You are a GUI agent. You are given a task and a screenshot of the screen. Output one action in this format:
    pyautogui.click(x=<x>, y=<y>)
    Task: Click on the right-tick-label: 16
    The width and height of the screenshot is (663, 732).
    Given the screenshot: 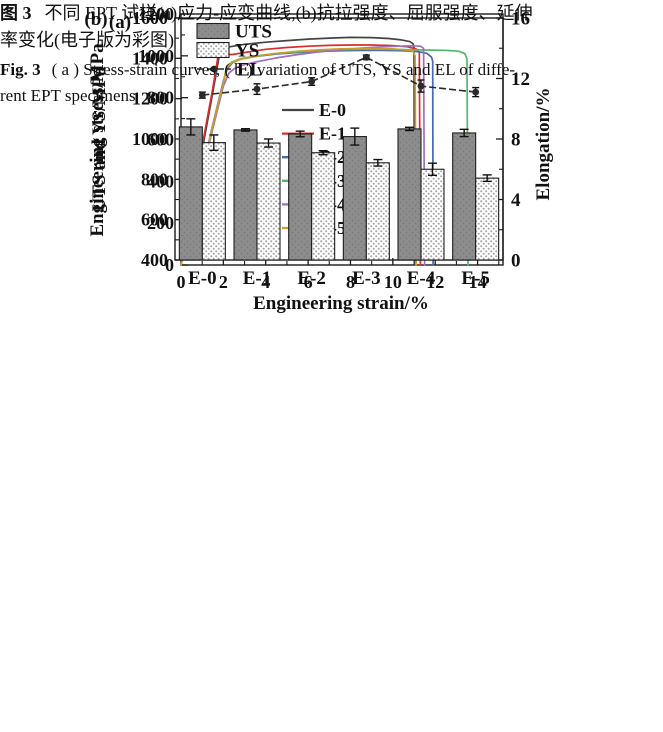 What is the action you would take?
    pyautogui.click(x=520, y=19)
    